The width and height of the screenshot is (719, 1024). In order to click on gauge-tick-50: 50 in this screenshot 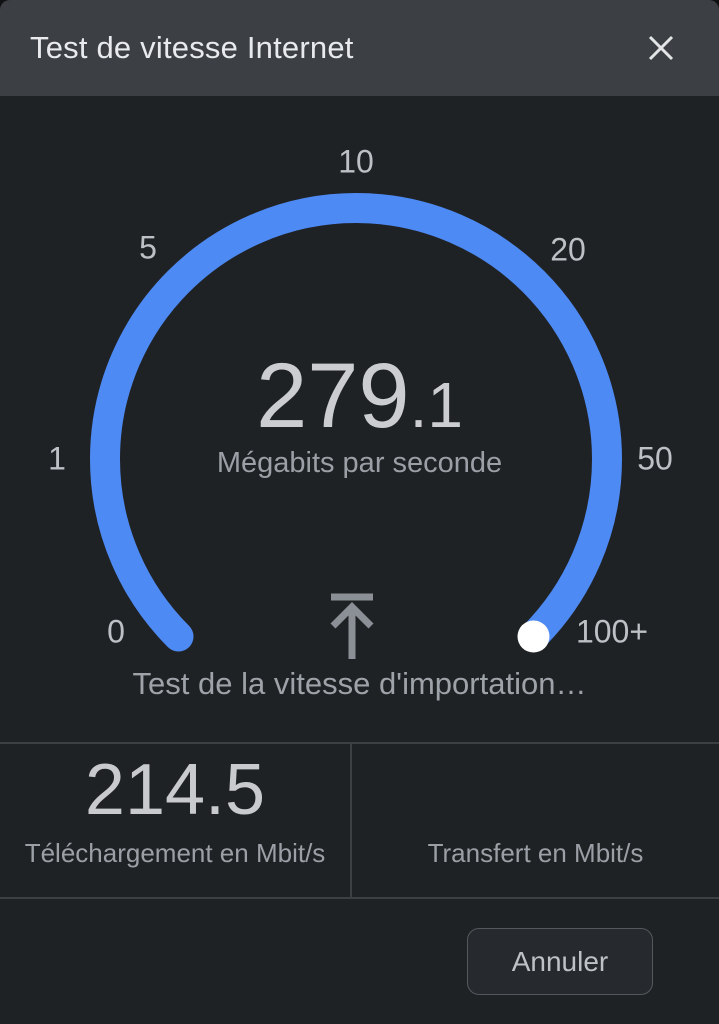, I will do `click(655, 458)`.